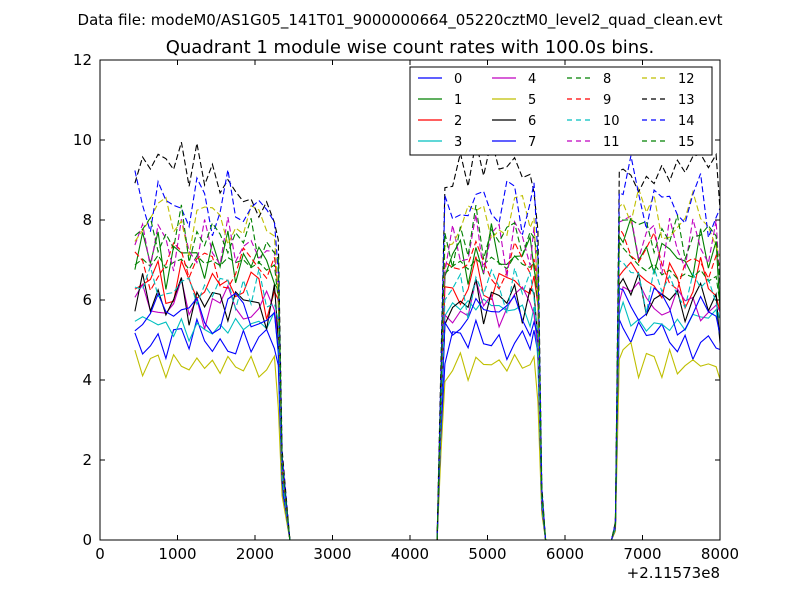 This screenshot has width=800, height=600. What do you see at coordinates (686, 79) in the screenshot?
I see `legend-label-12: 12` at bounding box center [686, 79].